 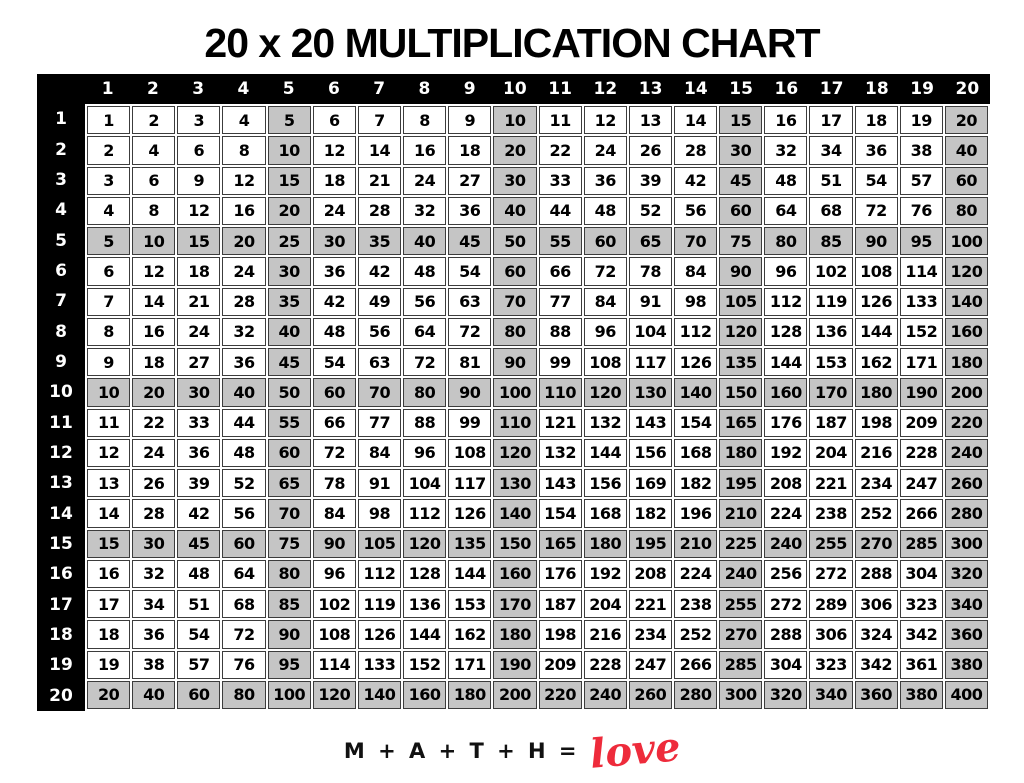 What do you see at coordinates (876, 301) in the screenshot?
I see `table-cell: 126` at bounding box center [876, 301].